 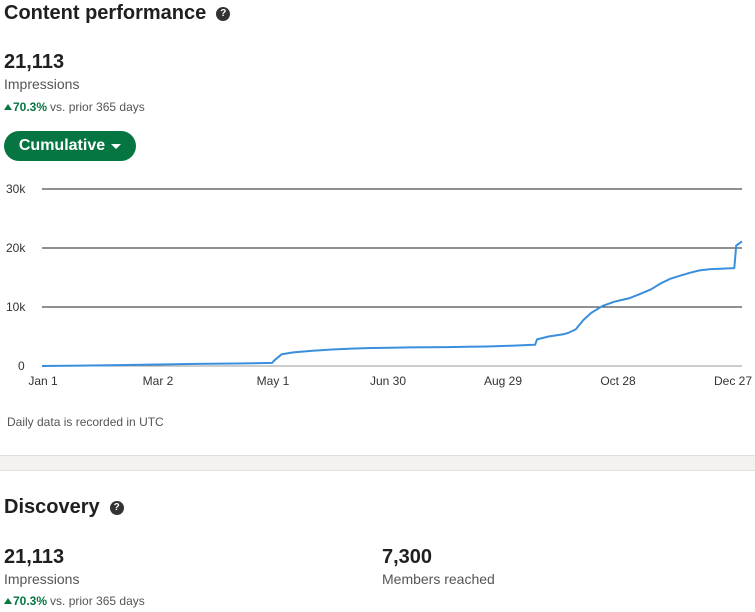 I want to click on members-reached-value: 7,300, so click(x=407, y=557).